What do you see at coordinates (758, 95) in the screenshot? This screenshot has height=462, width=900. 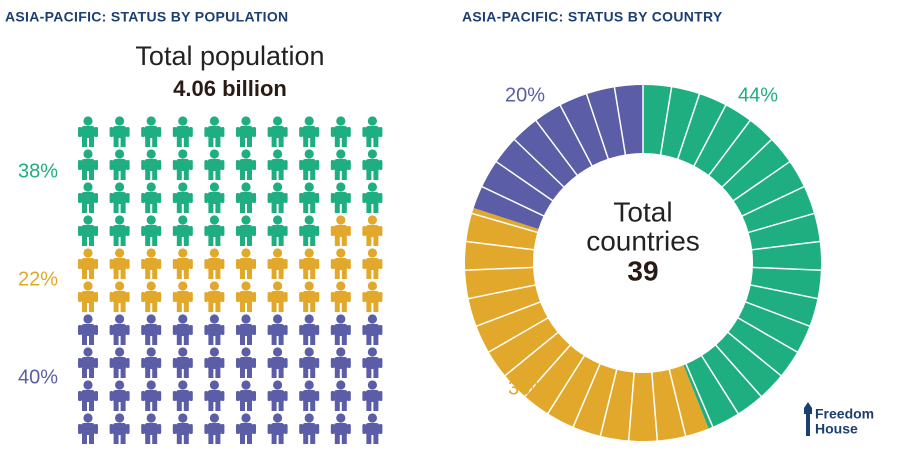 I see `value-label: 44%` at bounding box center [758, 95].